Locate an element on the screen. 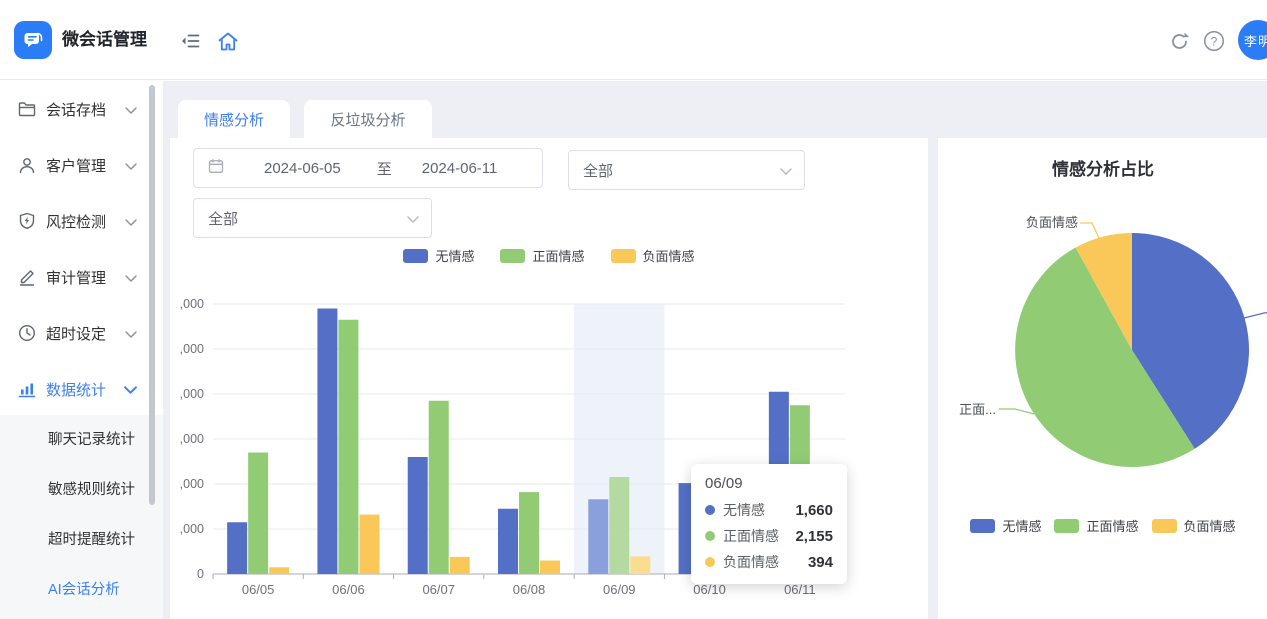 The width and height of the screenshot is (1267, 619). filter-select-2: 全部 is located at coordinates (312, 218).